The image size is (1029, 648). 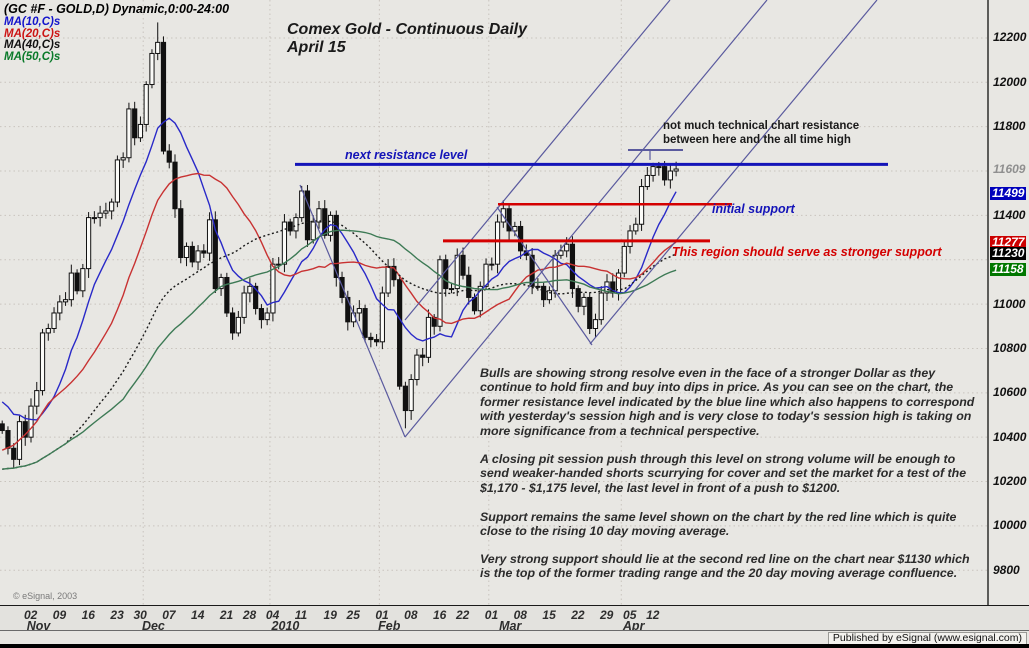 What do you see at coordinates (38, 626) in the screenshot?
I see `month-tick: Nov` at bounding box center [38, 626].